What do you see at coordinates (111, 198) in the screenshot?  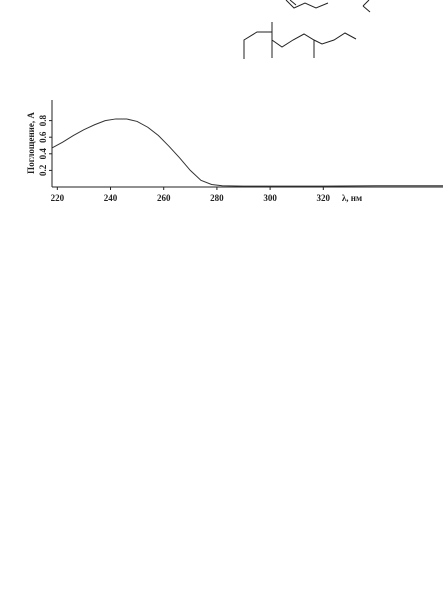 I see `x-tick-label: 240` at bounding box center [111, 198].